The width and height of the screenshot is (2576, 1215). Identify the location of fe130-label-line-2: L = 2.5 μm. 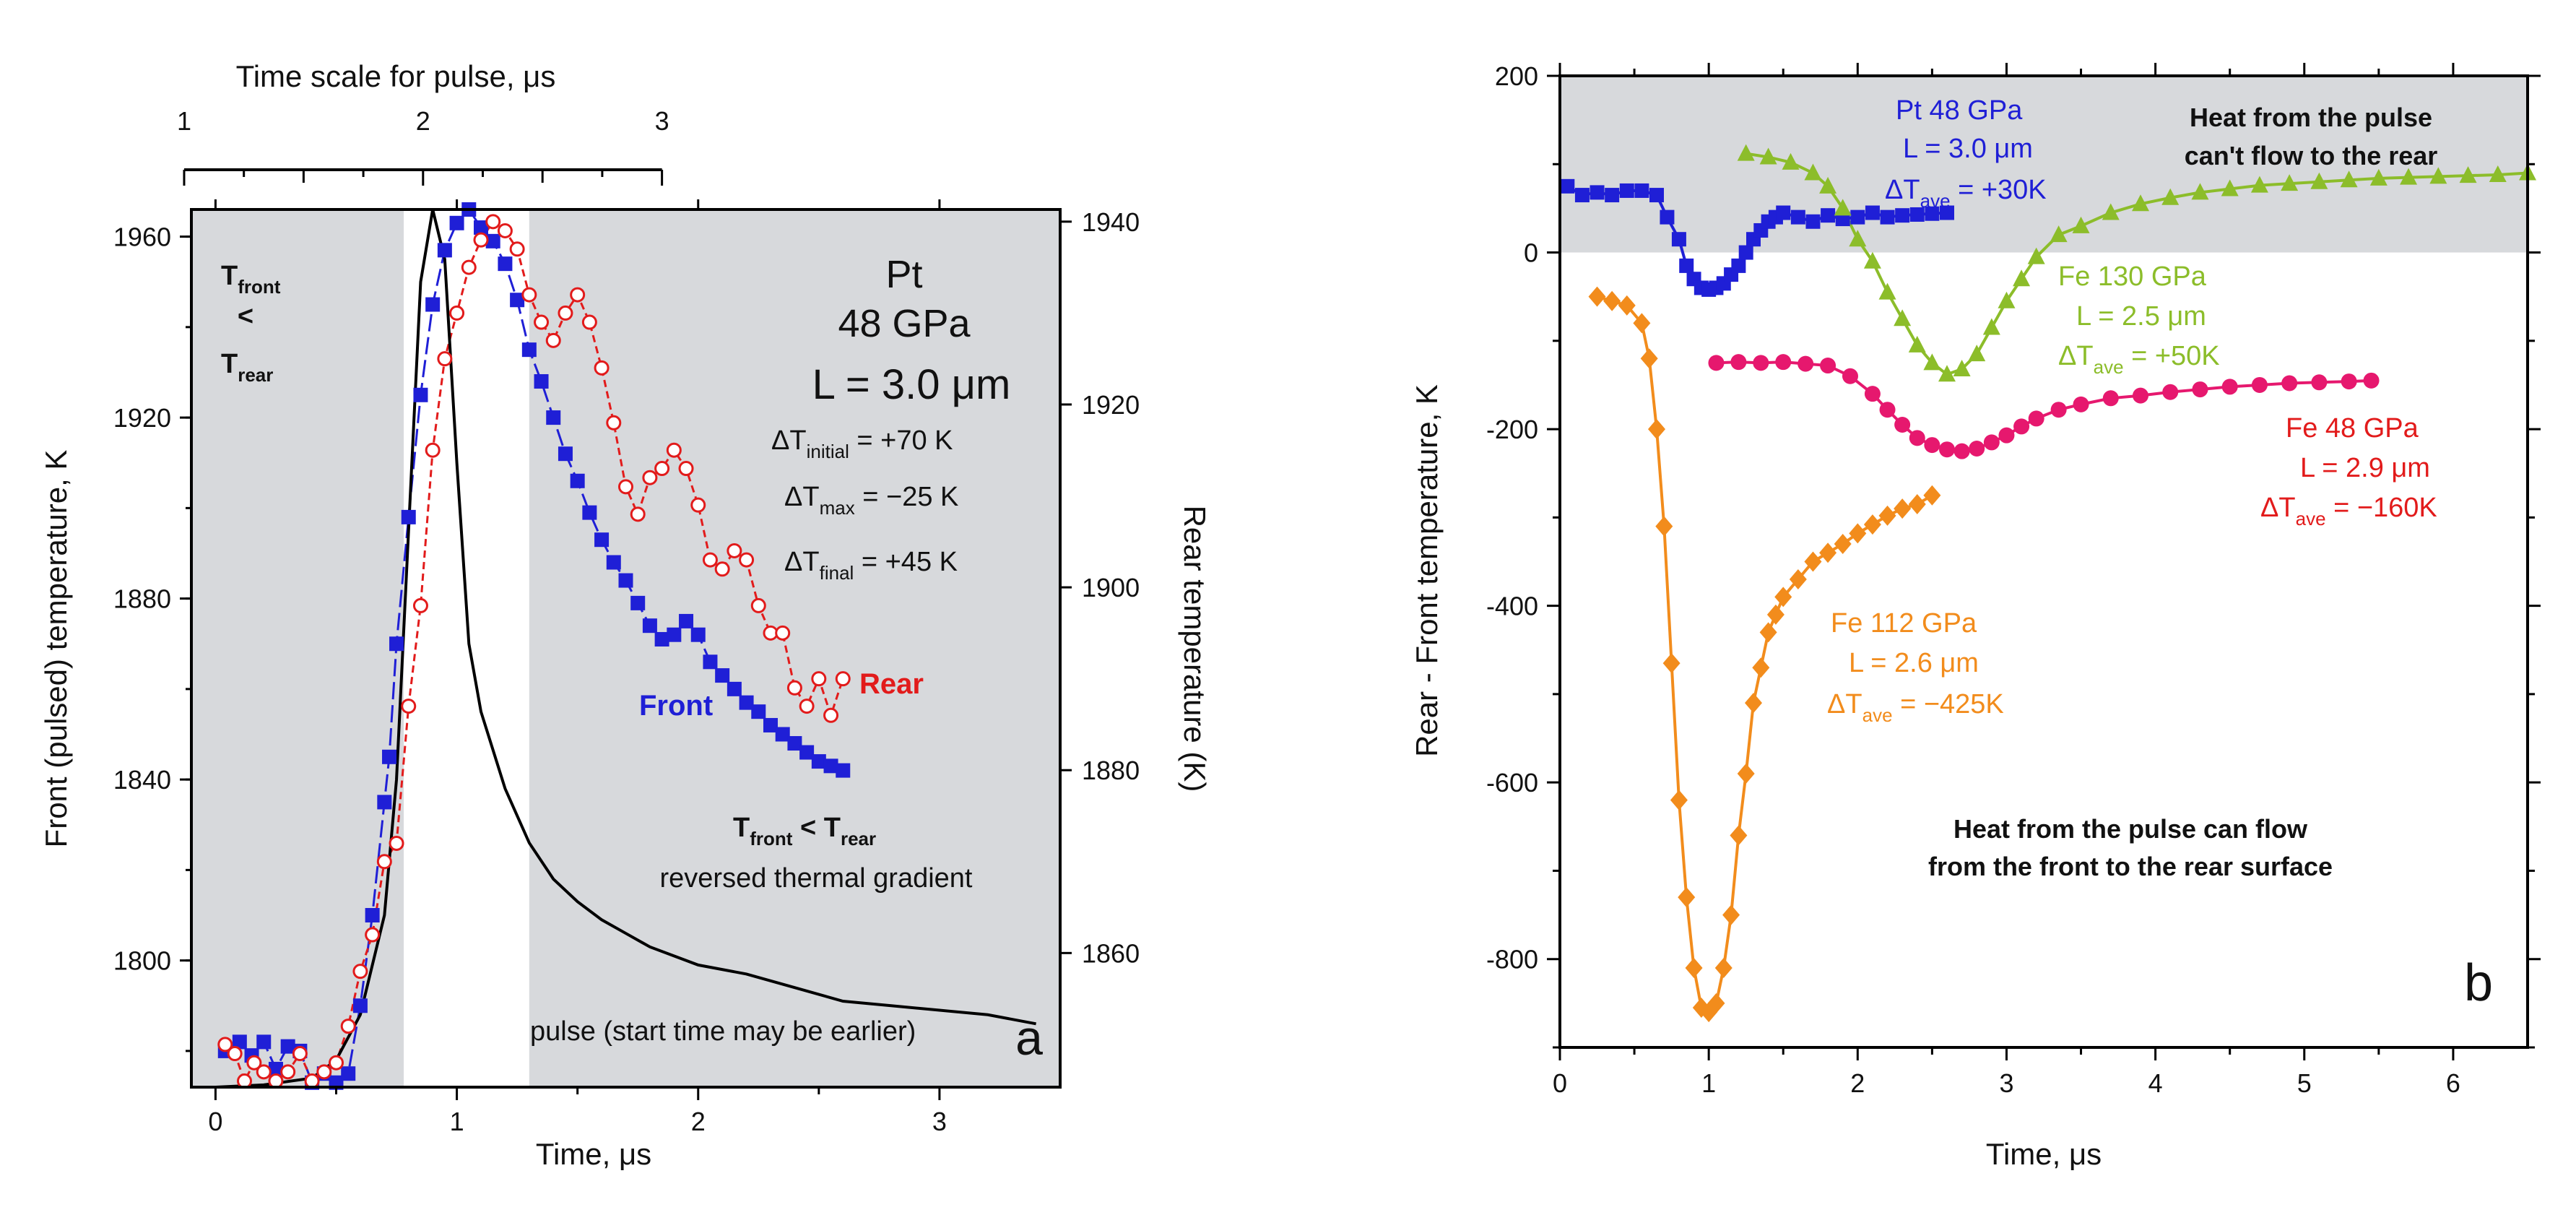
(2141, 316).